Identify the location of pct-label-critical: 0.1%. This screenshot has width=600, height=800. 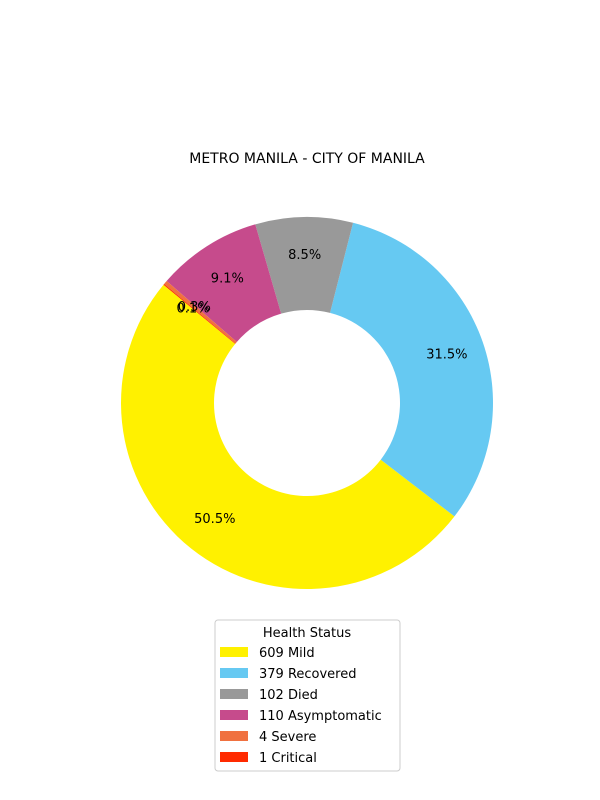
(193, 309).